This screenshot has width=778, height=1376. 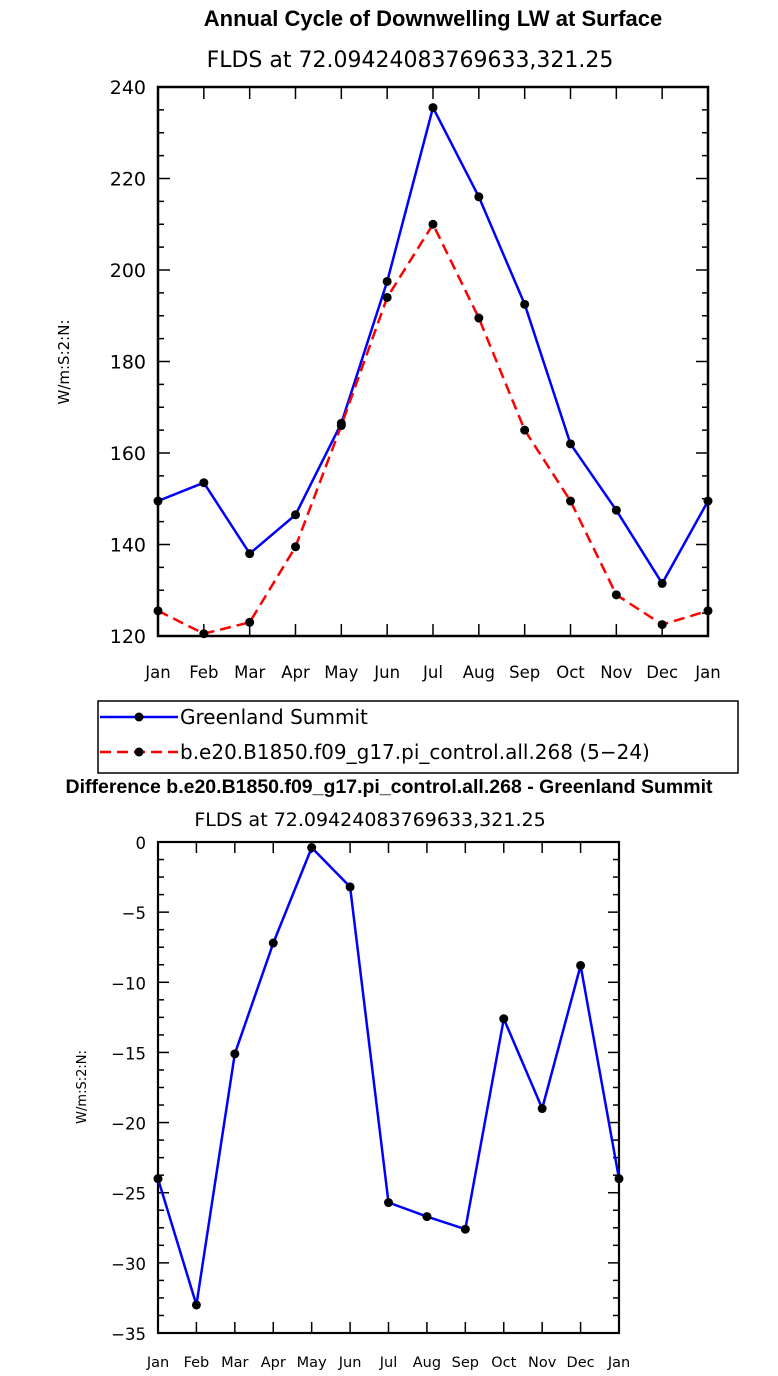 What do you see at coordinates (128, 1053) in the screenshot?
I see `chart2-ytick-label: −15` at bounding box center [128, 1053].